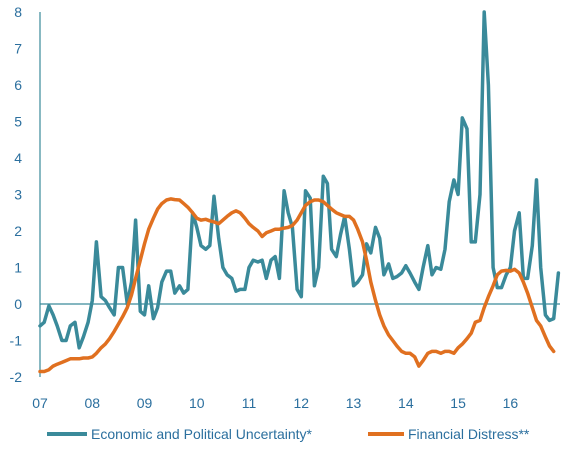 This screenshot has width=581, height=468. What do you see at coordinates (18, 304) in the screenshot?
I see `y-tick-label: 0` at bounding box center [18, 304].